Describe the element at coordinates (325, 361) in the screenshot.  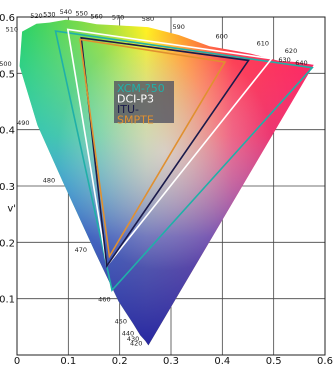
I see `x-tick-label: 0.6` at that location.